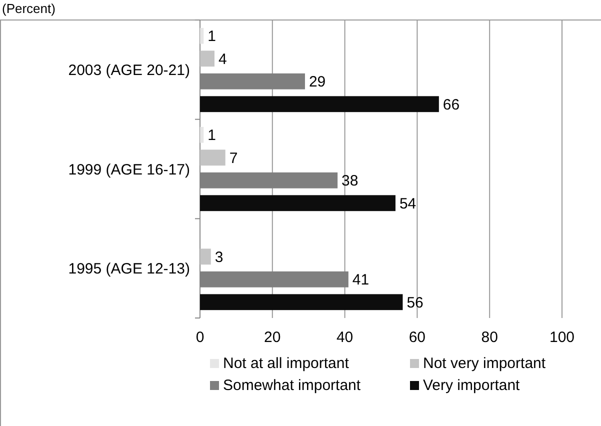 The image size is (601, 426). What do you see at coordinates (472, 385) in the screenshot?
I see `legend-label: Very important` at bounding box center [472, 385].